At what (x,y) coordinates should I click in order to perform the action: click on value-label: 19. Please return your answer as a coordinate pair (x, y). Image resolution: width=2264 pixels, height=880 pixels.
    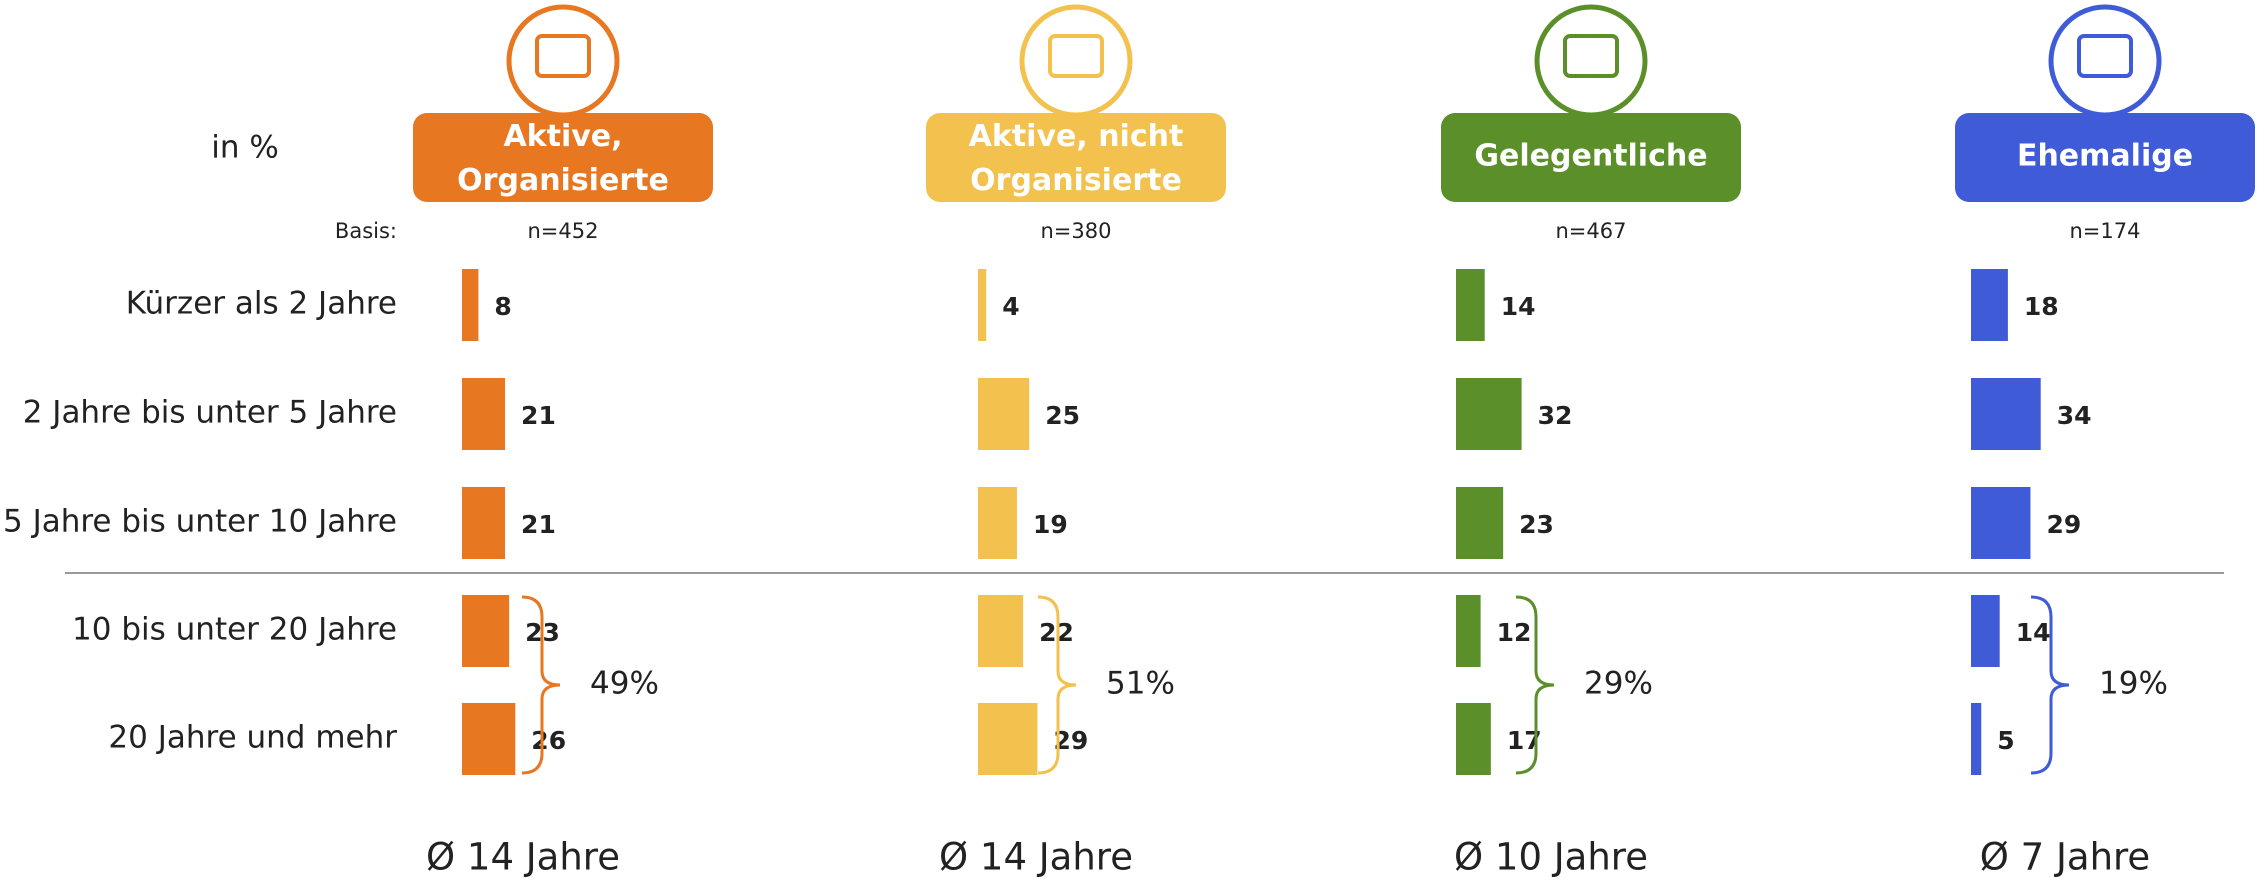
    Looking at the image, I should click on (1050, 524).